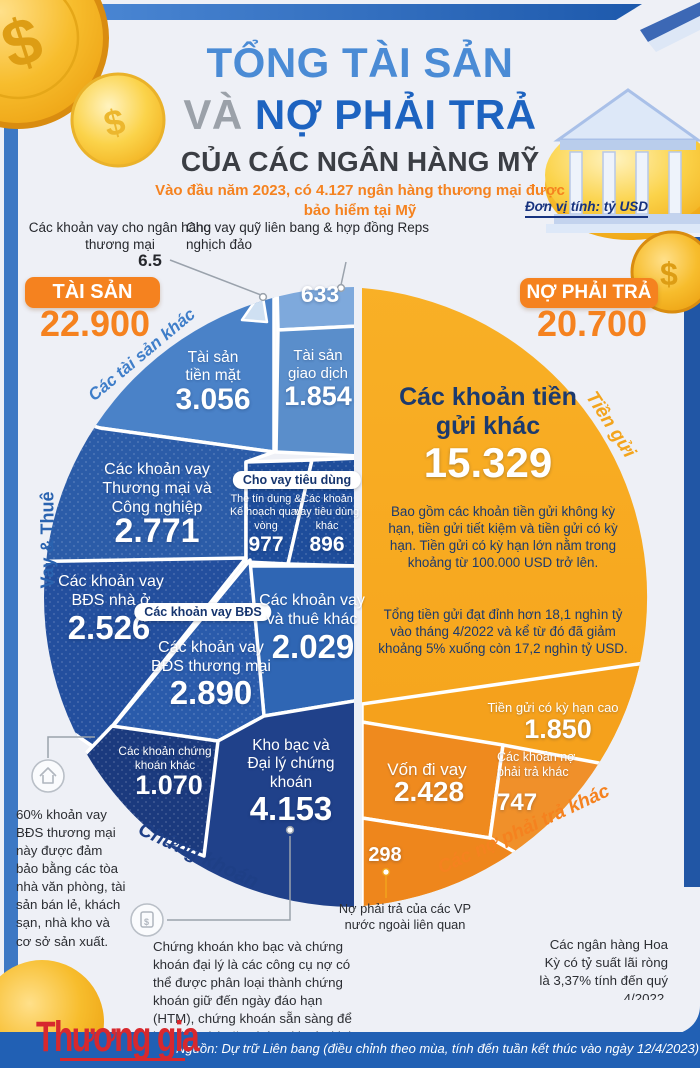 The width and height of the screenshot is (700, 1068). Describe the element at coordinates (385, 855) in the screenshot. I see `foreign-office-value: 298` at that location.